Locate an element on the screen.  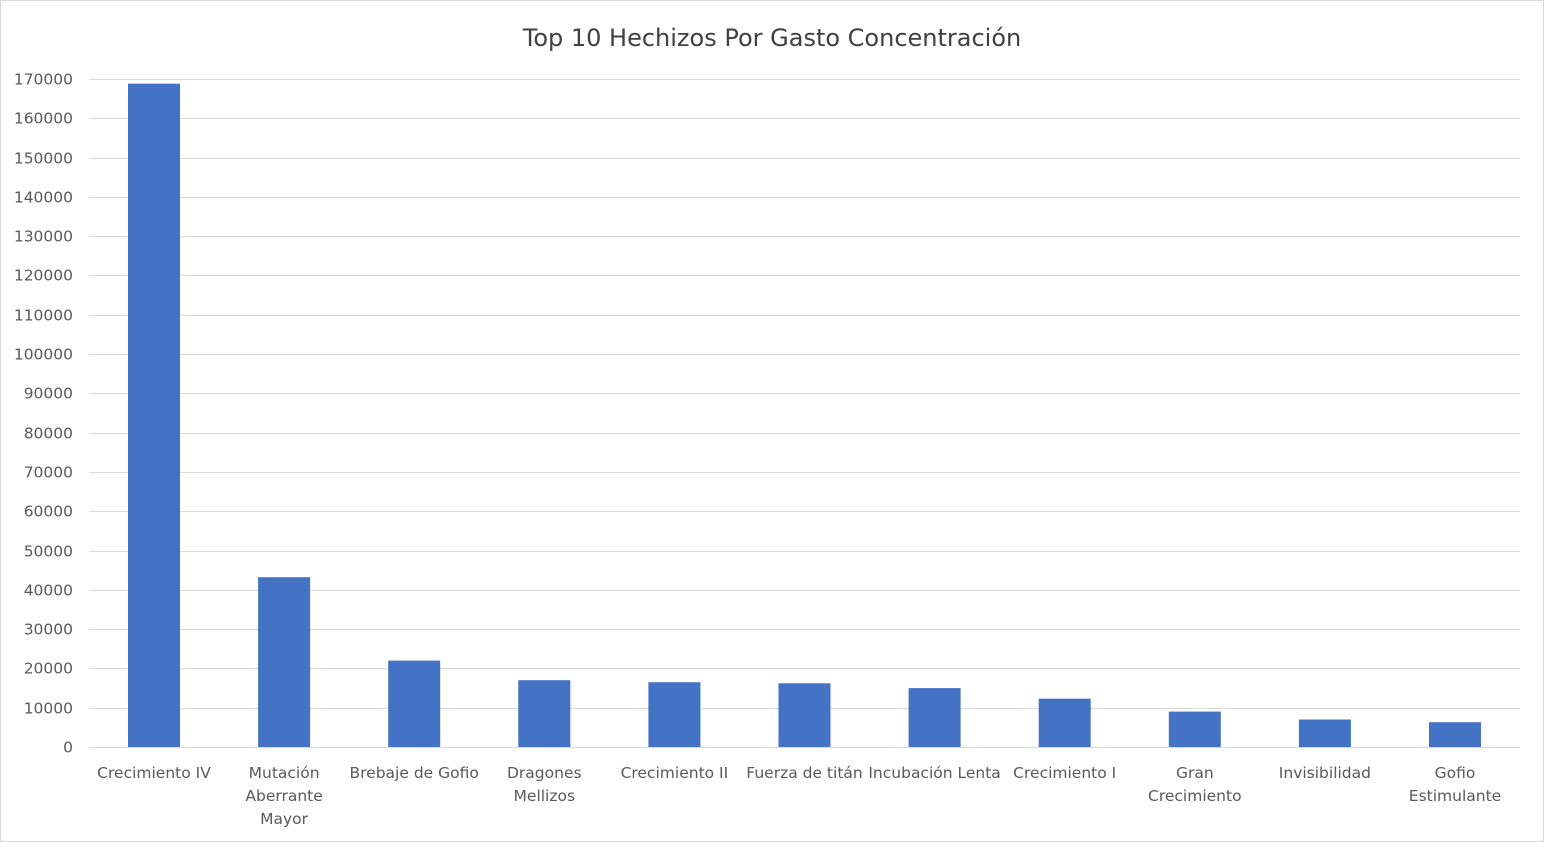
x-tick-label-line: Crecimiento I is located at coordinates (1064, 773).